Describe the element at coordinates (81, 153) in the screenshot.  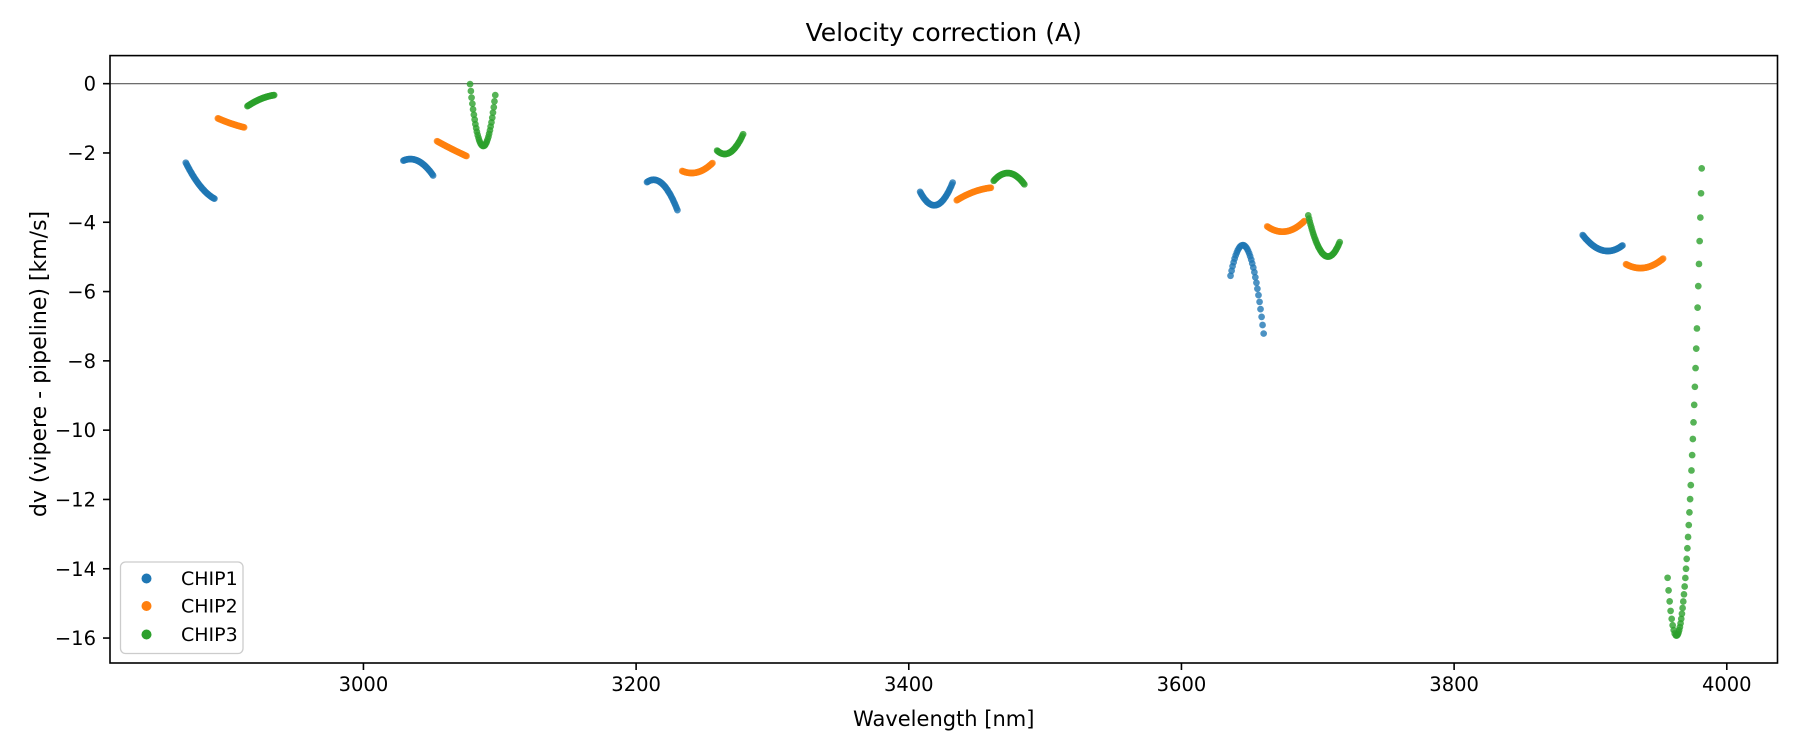
I see `y-tick-label: −2` at that location.